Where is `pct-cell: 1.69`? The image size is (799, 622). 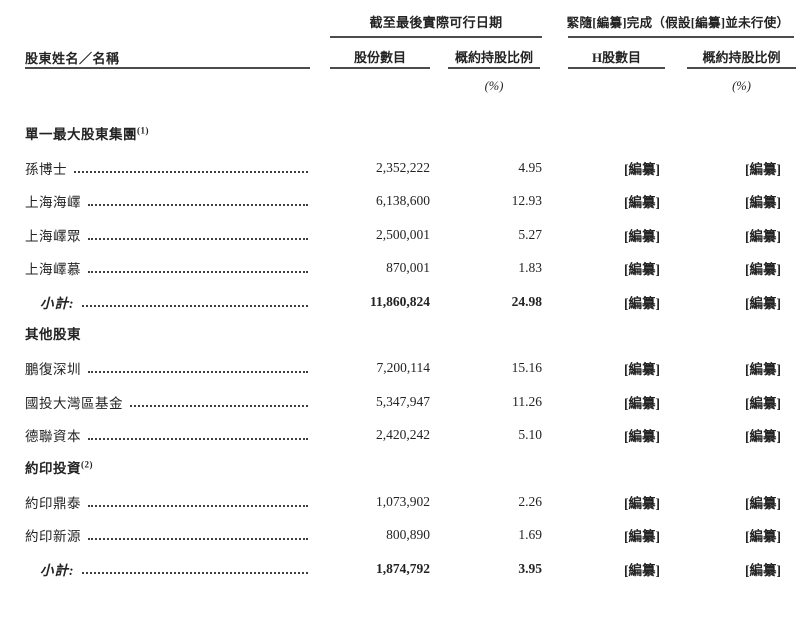
pct-cell: 1.69 is located at coordinates (530, 535).